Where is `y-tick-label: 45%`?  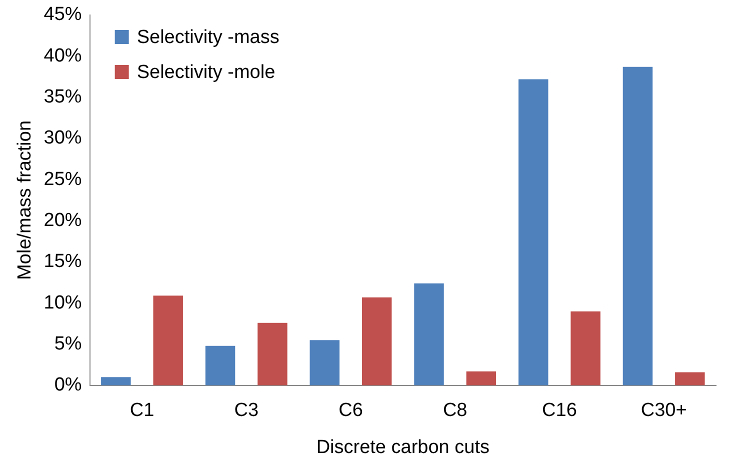
y-tick-label: 45% is located at coordinates (63, 15).